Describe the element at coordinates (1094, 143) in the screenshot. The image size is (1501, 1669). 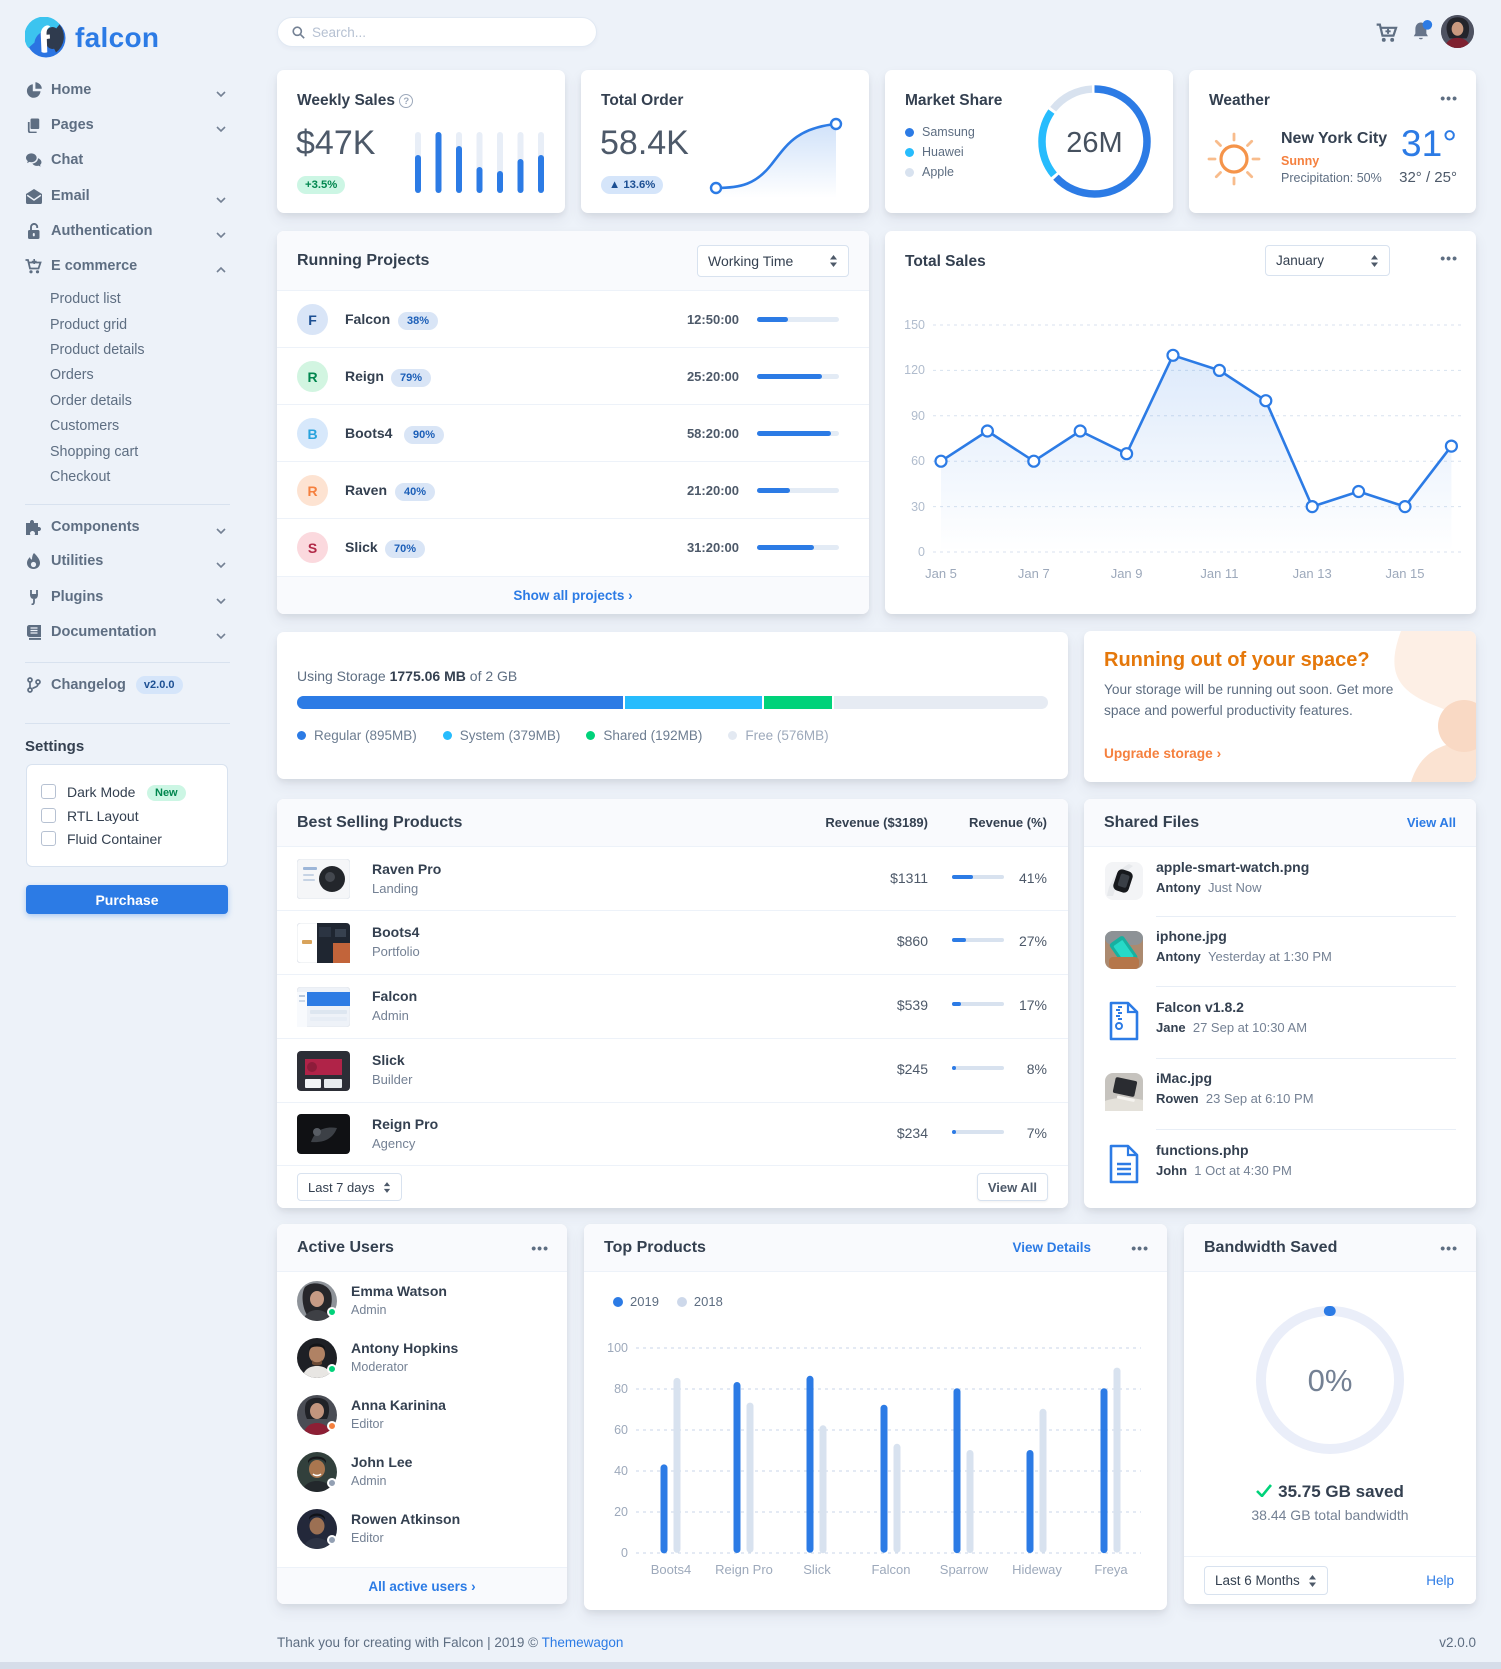
I see `svg-text: 26M` at that location.